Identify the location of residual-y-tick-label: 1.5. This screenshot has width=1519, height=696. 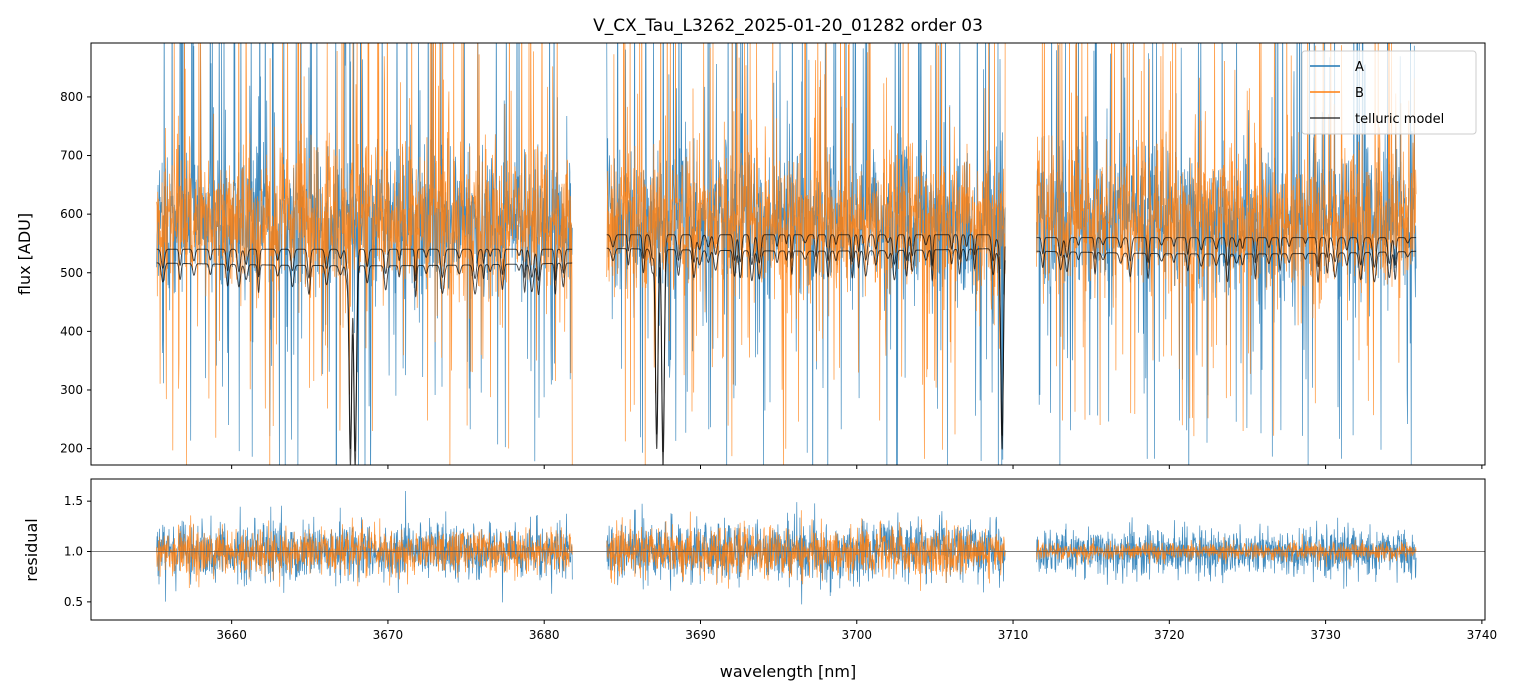
(73, 501).